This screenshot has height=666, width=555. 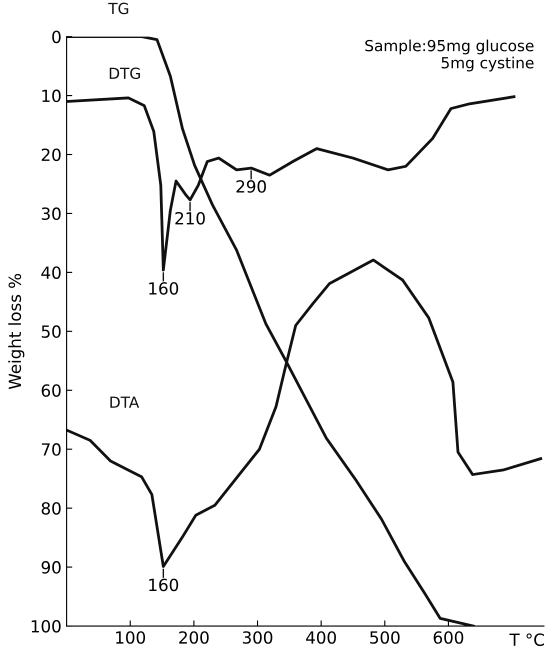 I want to click on y-tick-label: 0, so click(x=56, y=37).